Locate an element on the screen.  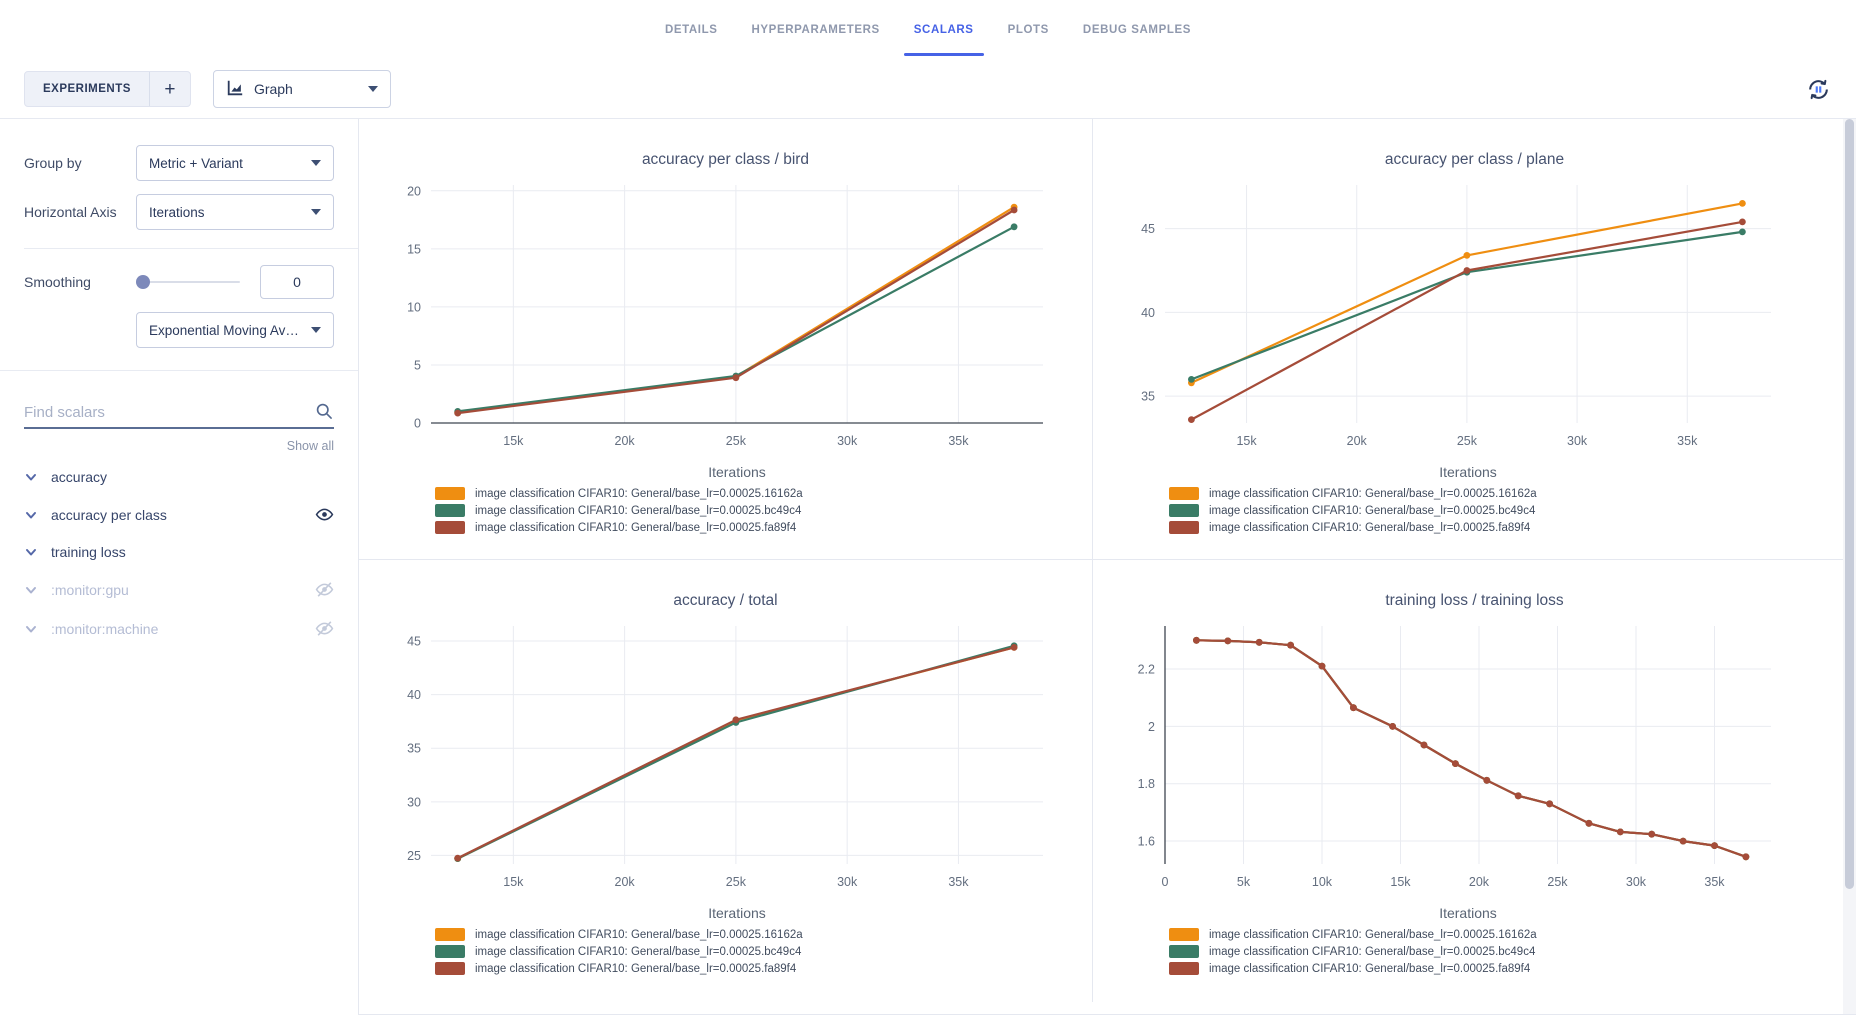
toolbar-left: EXPERIMENTS + Graph is located at coordinates (207, 89).